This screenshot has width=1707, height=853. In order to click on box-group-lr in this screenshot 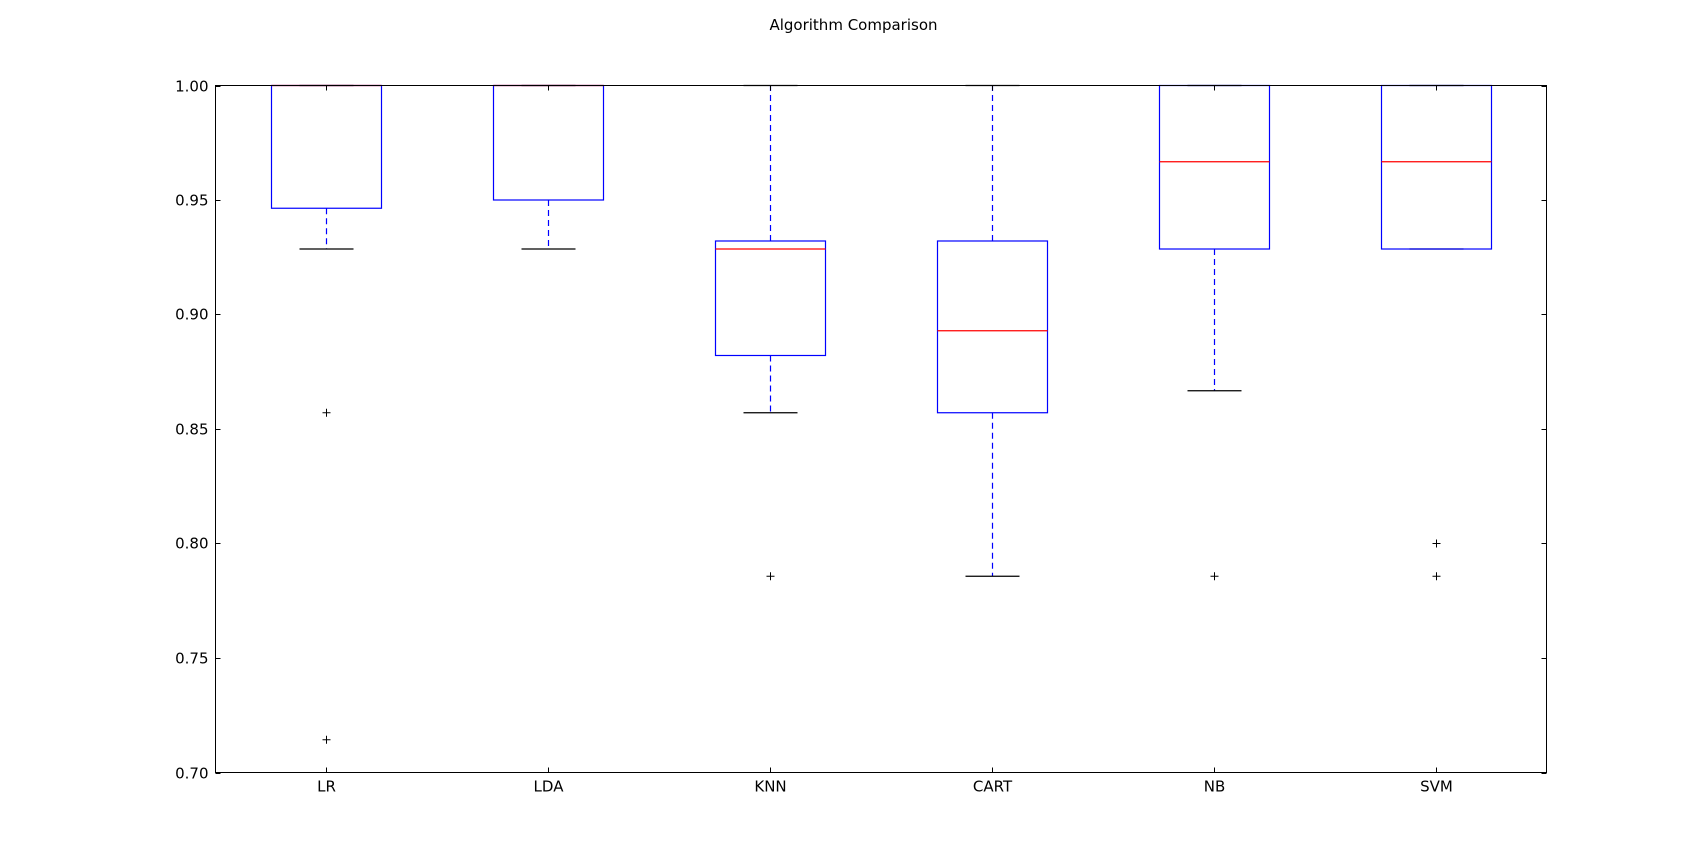, I will do `click(326, 414)`.